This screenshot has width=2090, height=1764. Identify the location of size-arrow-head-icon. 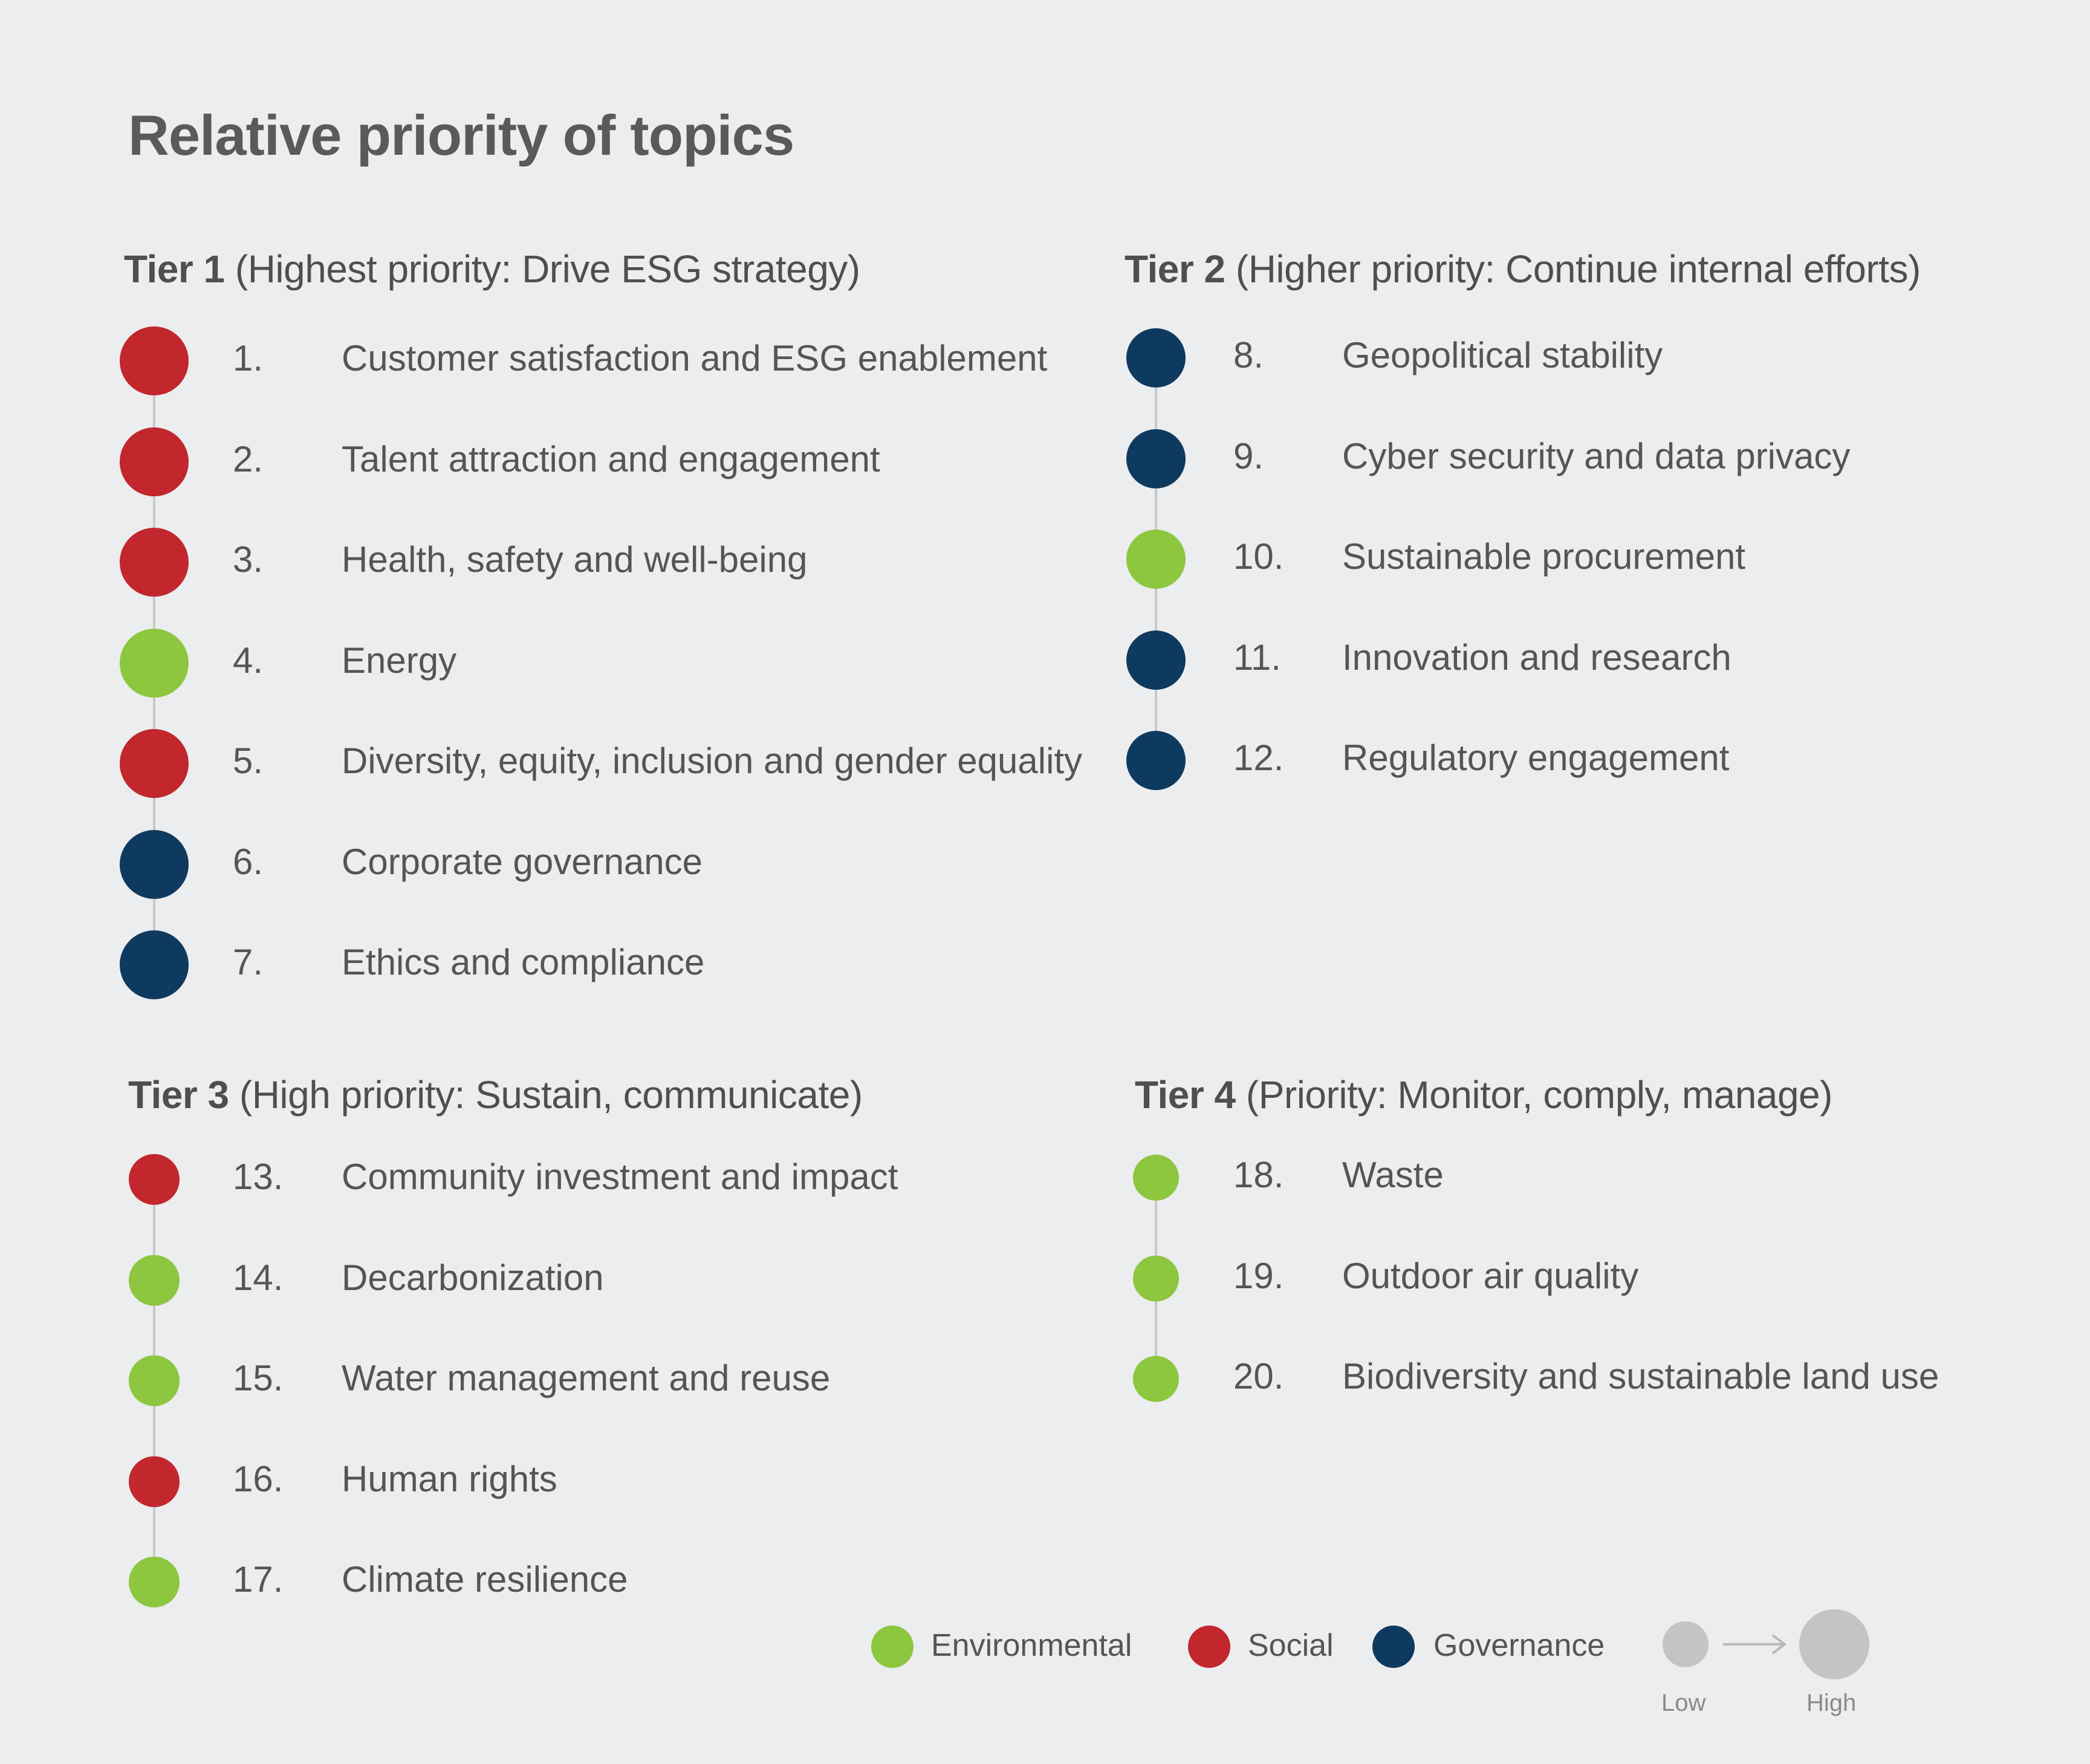
(1779, 1644).